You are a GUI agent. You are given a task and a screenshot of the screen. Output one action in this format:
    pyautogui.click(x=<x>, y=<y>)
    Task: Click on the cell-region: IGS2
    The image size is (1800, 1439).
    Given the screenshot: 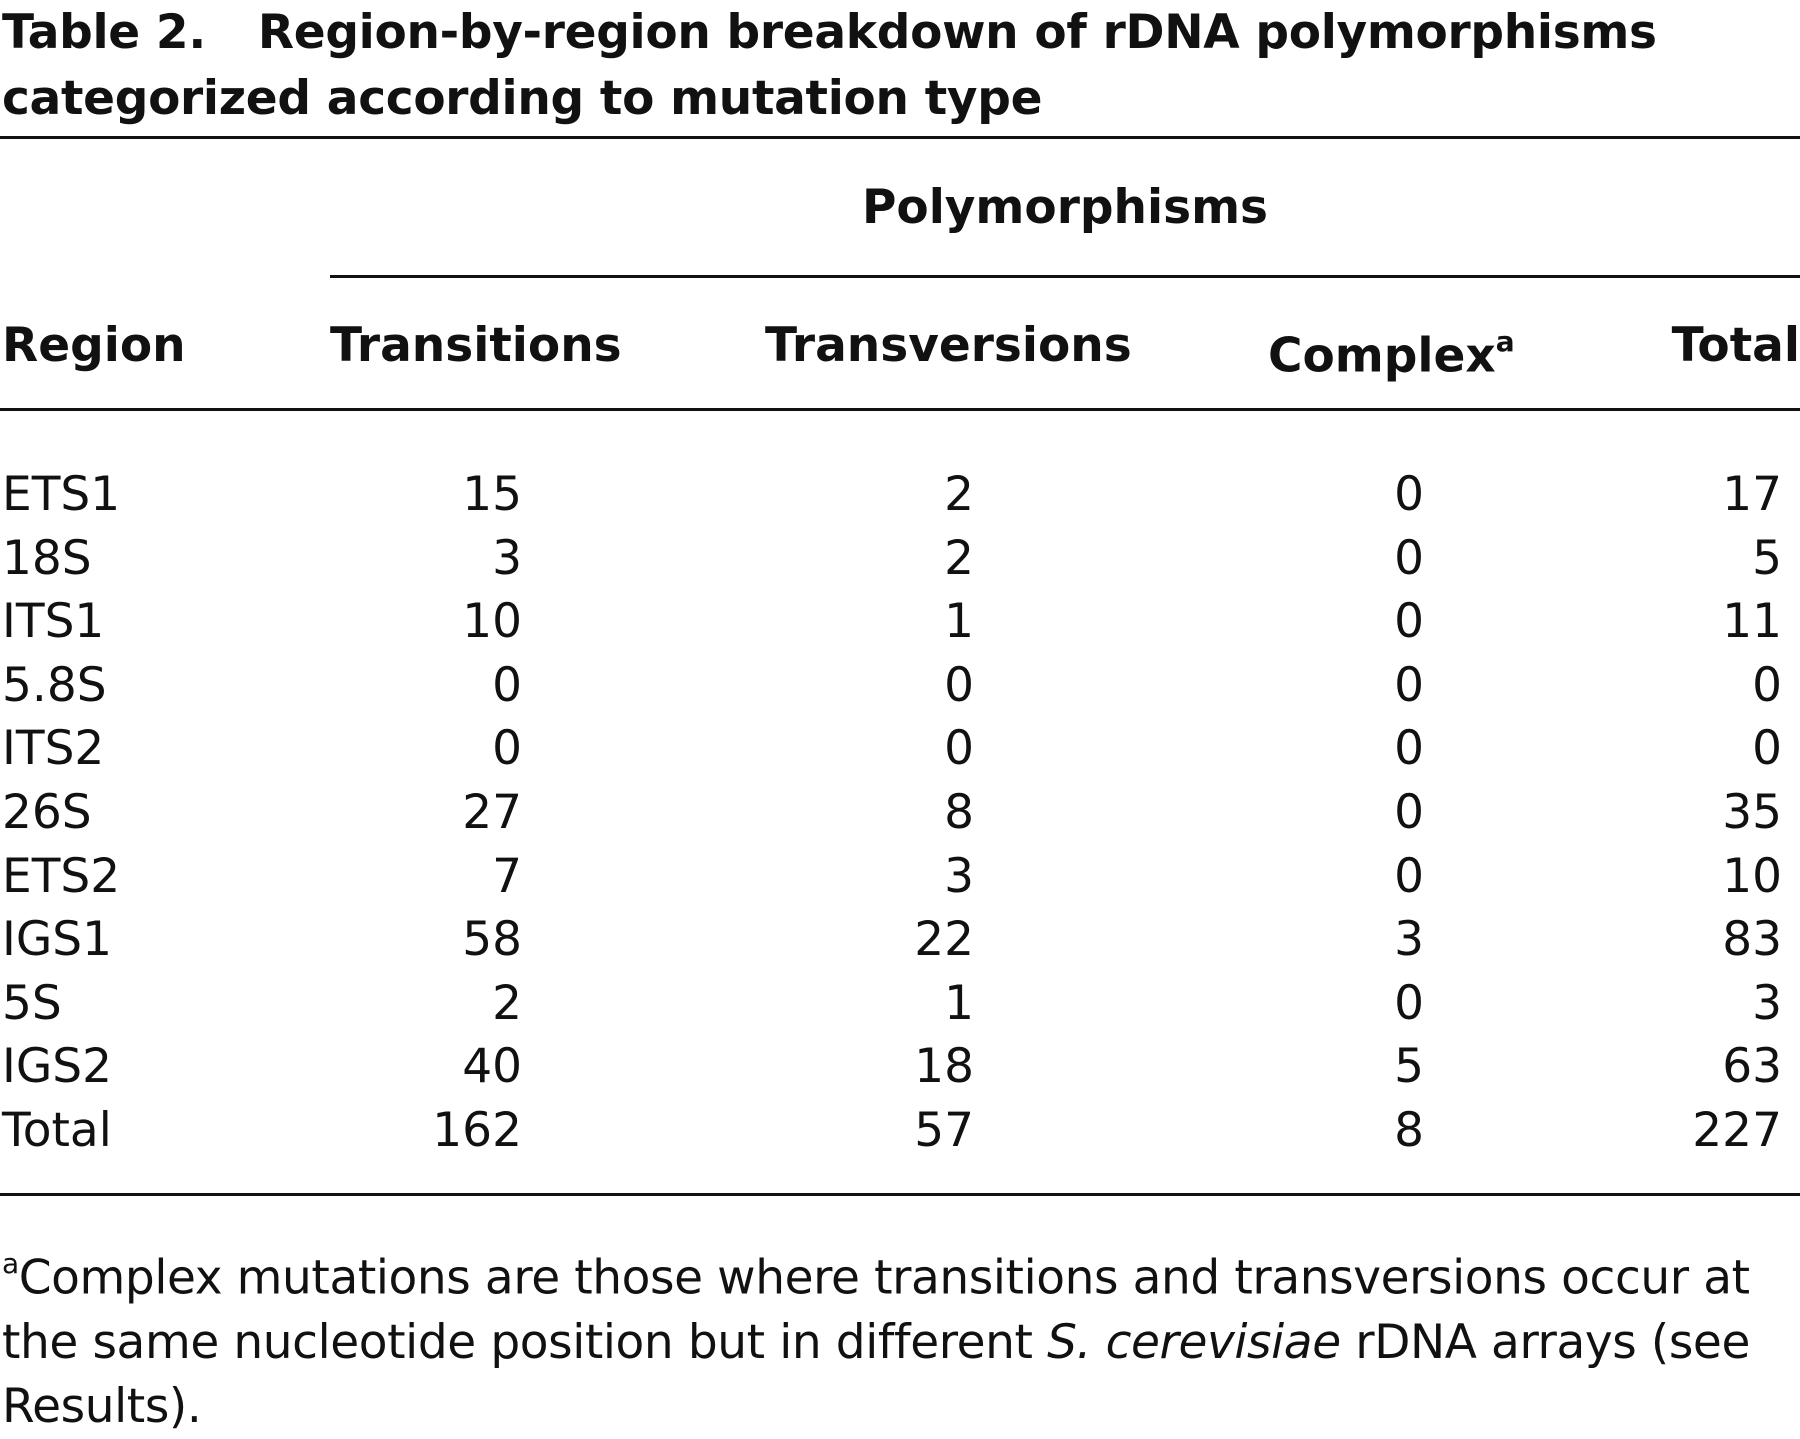 What is the action you would take?
    pyautogui.click(x=57, y=1067)
    